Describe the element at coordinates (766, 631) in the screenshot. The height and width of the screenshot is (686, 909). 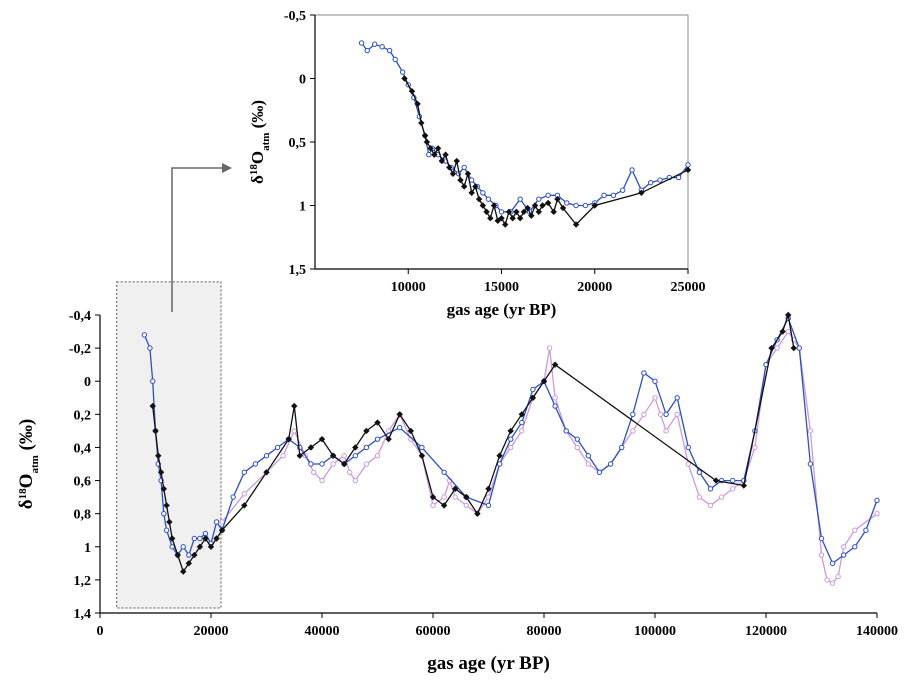
I see `main-x-tick-label: 120000` at that location.